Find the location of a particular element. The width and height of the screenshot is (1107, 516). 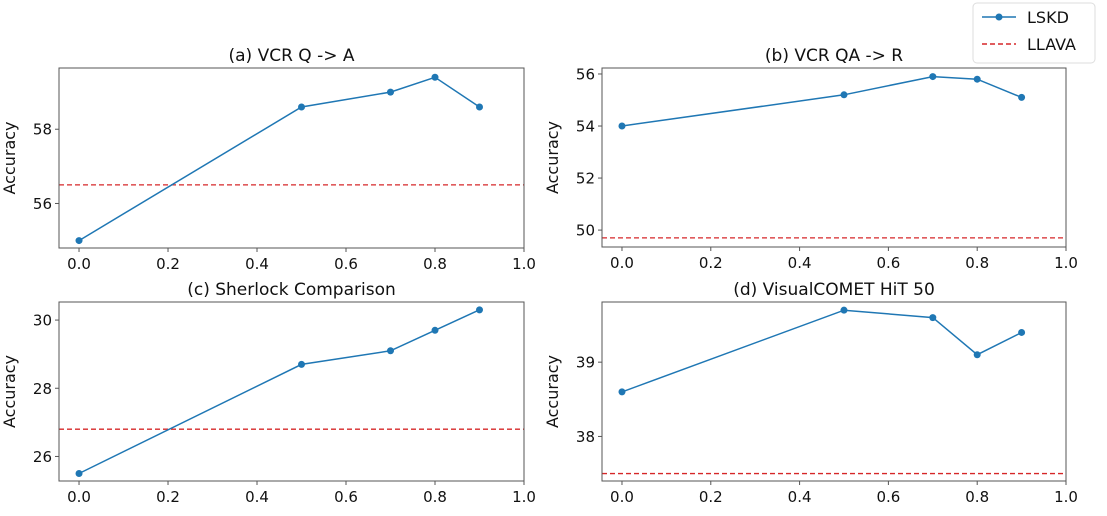

y-tick-label: 58 is located at coordinates (42, 130).